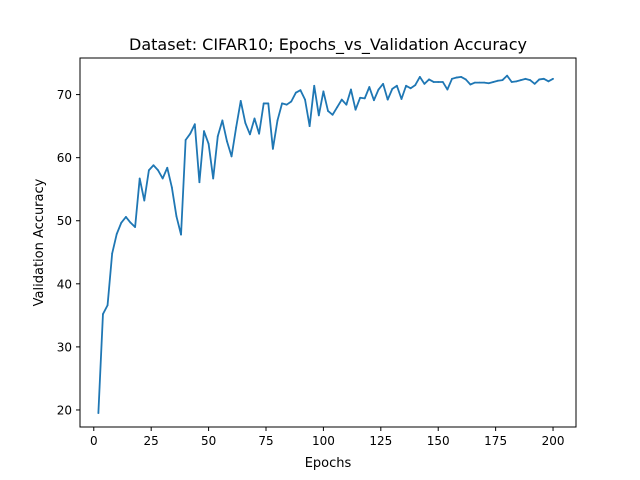 Image resolution: width=640 pixels, height=480 pixels. Describe the element at coordinates (39, 242) in the screenshot. I see `y-axis-label: Validation Accuracy` at that location.